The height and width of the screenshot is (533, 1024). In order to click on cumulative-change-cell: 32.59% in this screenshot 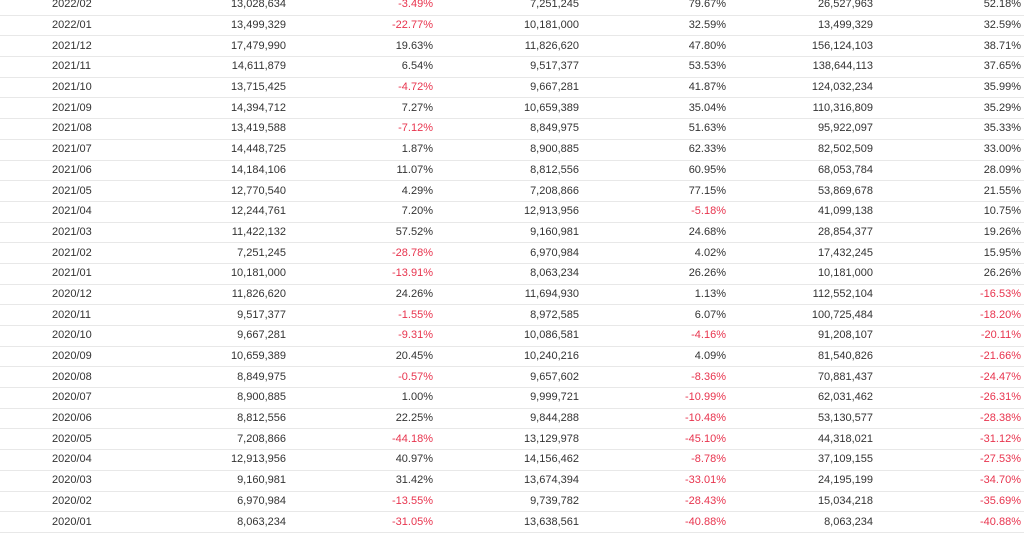, I will do `click(948, 26)`.